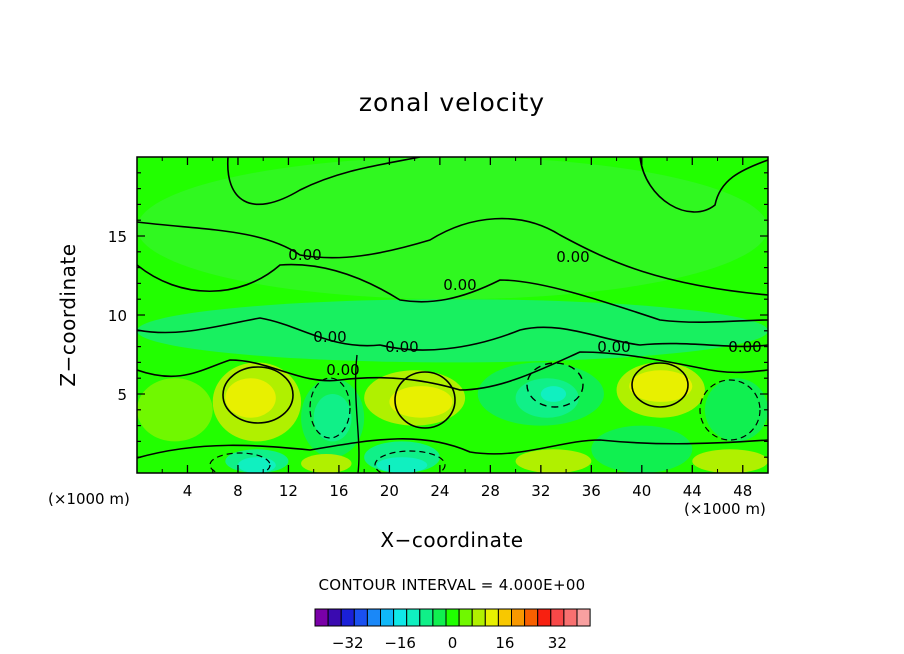 Image resolution: width=904 pixels, height=654 pixels. What do you see at coordinates (742, 491) in the screenshot?
I see `x-tick-label: 48` at bounding box center [742, 491].